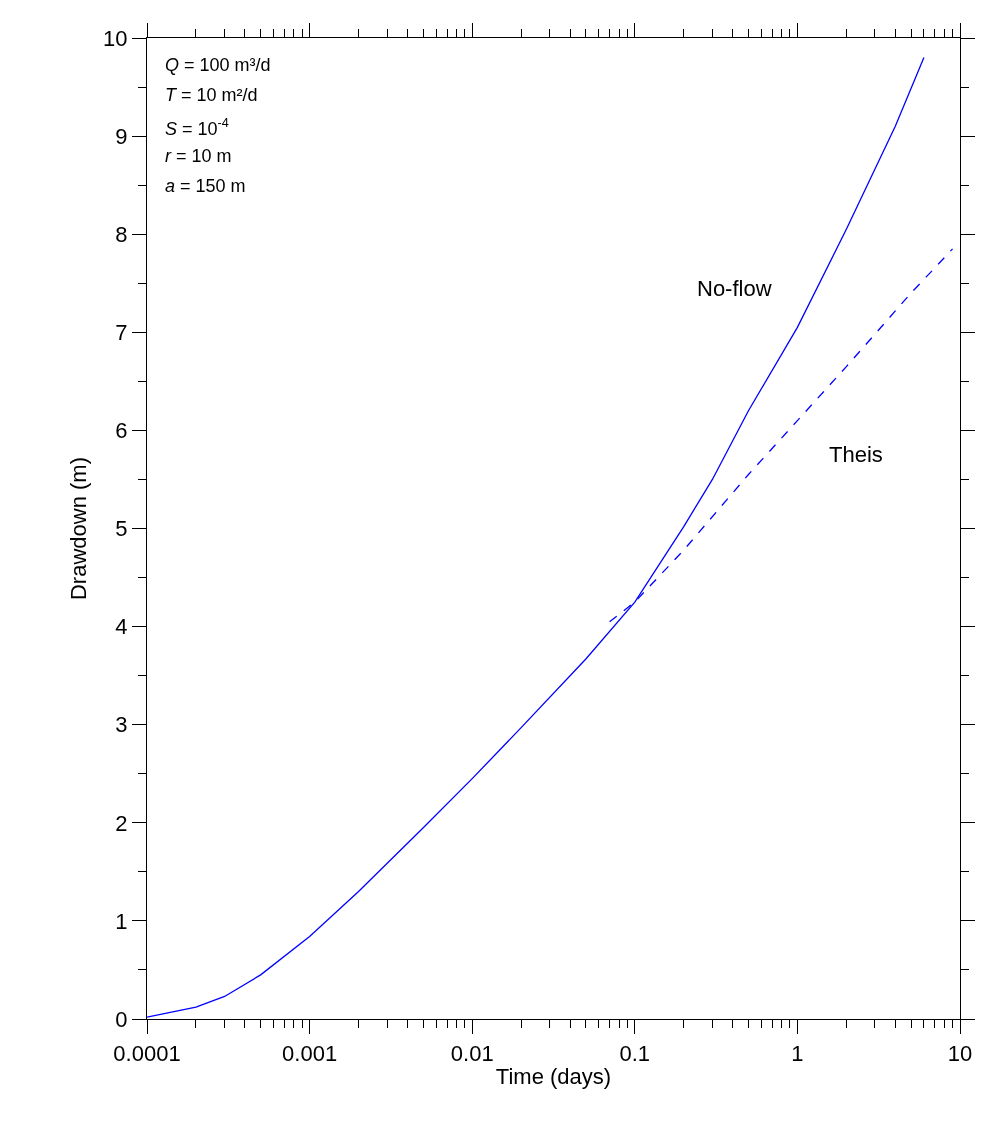  I want to click on annotation: Q = 100 m³/d, so click(218, 65).